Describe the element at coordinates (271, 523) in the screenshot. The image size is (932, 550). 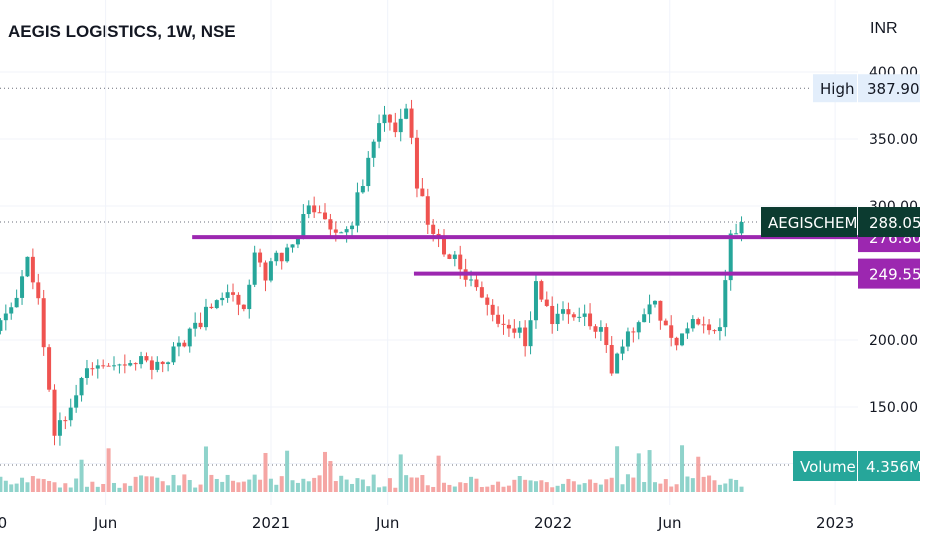
I see `x-tick-label: 2021` at that location.